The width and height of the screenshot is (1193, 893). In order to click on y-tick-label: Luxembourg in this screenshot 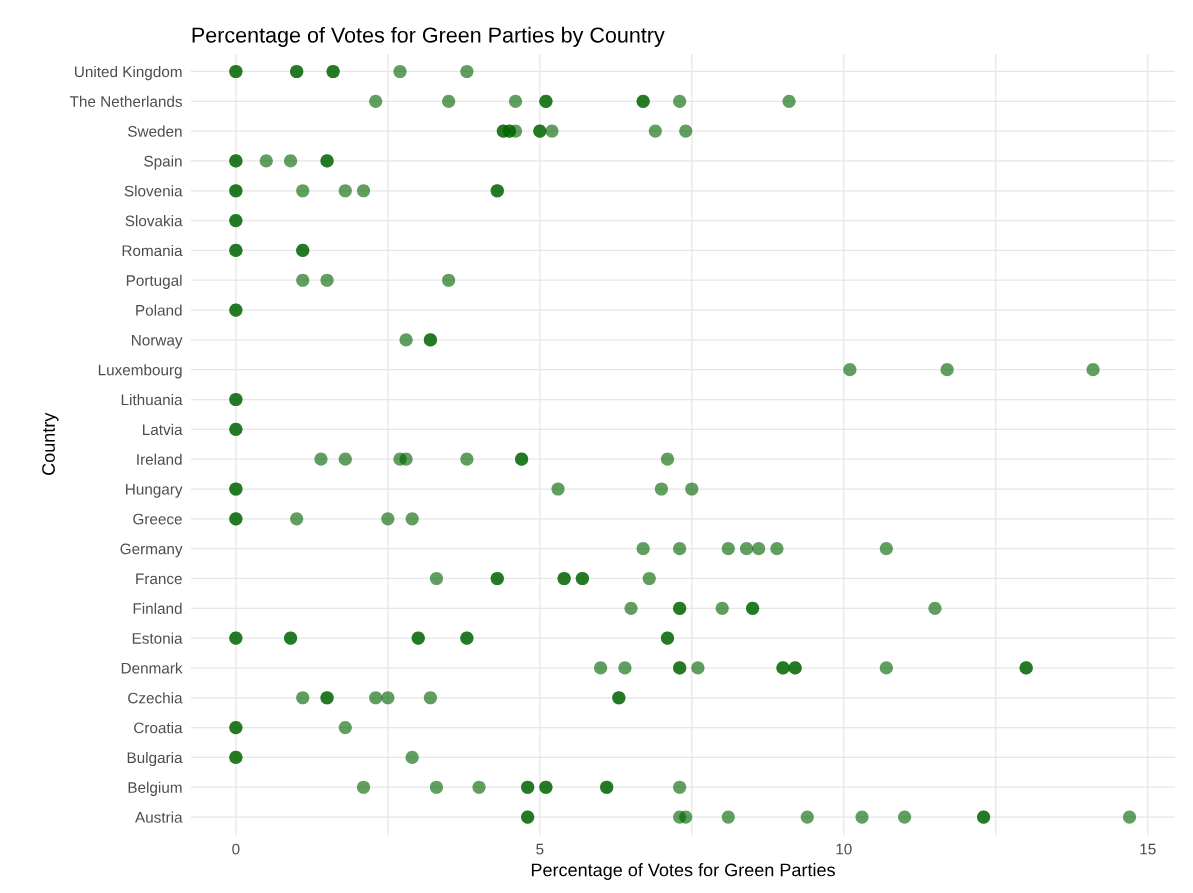, I will do `click(140, 371)`.